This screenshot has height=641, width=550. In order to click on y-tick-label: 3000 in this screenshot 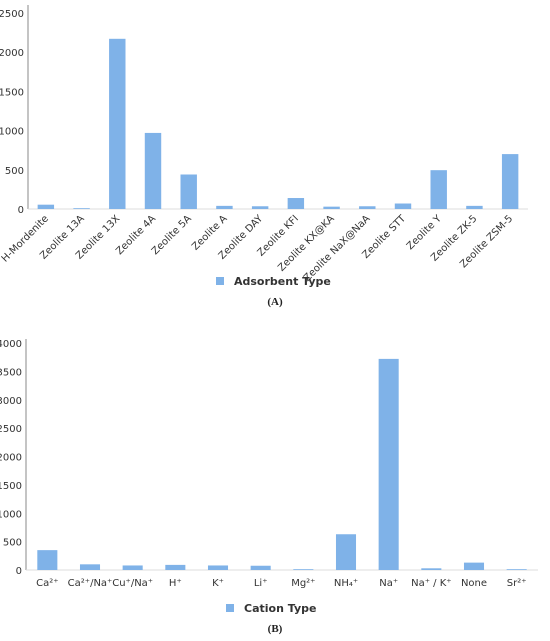, I will do `click(11, 401)`.